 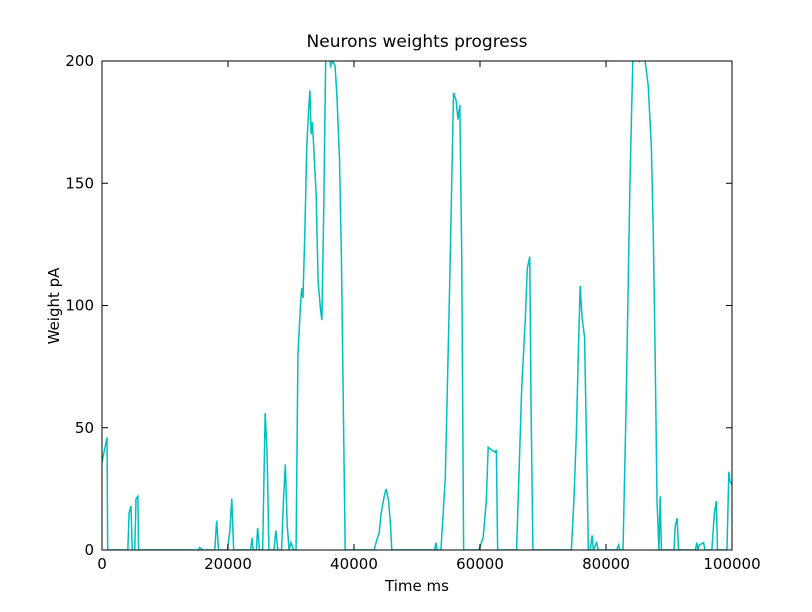 What do you see at coordinates (731, 564) in the screenshot?
I see `x-tick-label: 100000` at bounding box center [731, 564].